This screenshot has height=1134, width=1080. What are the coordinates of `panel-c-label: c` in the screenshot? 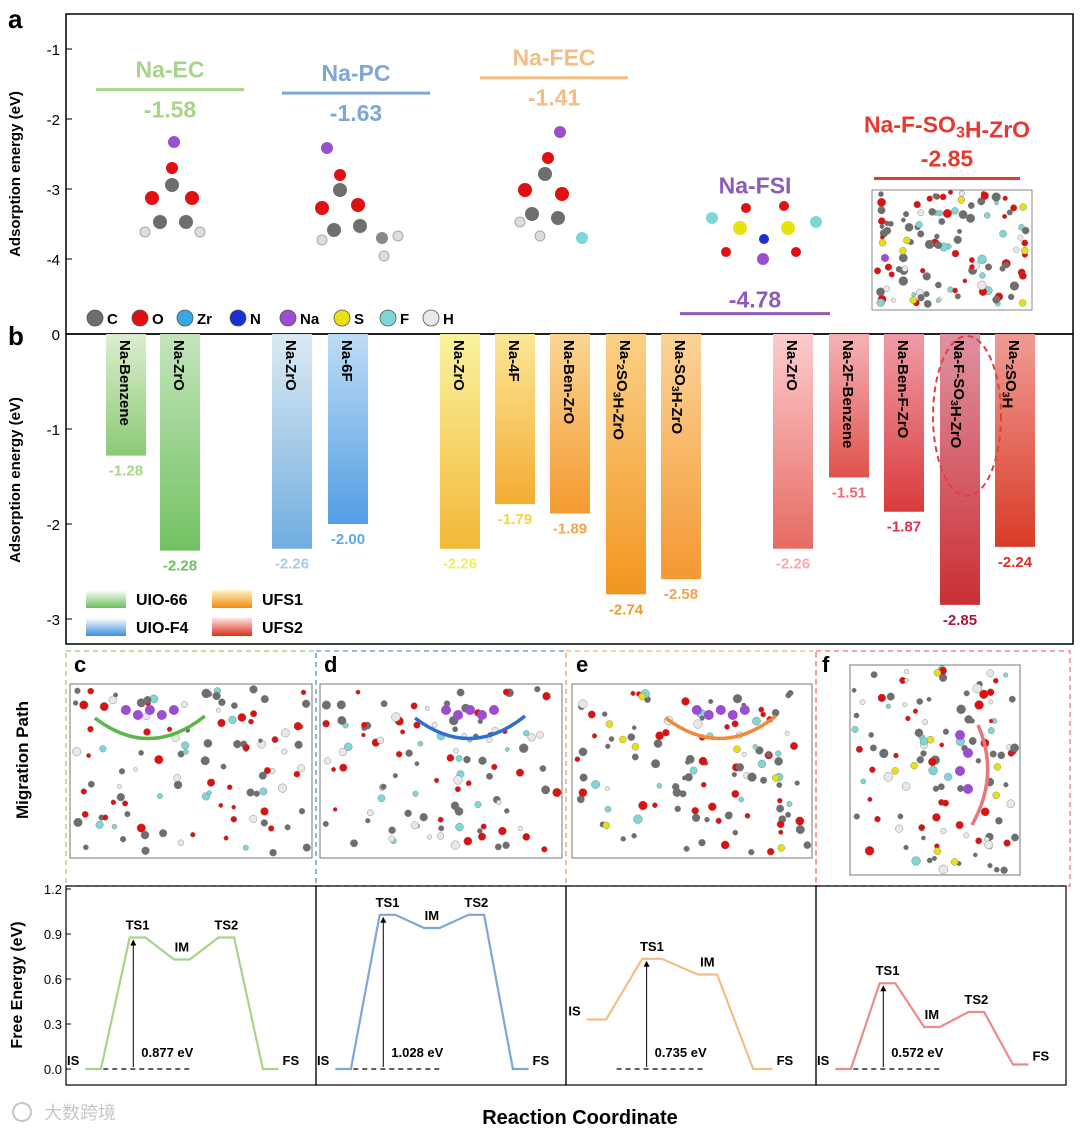 It's located at (80, 664).